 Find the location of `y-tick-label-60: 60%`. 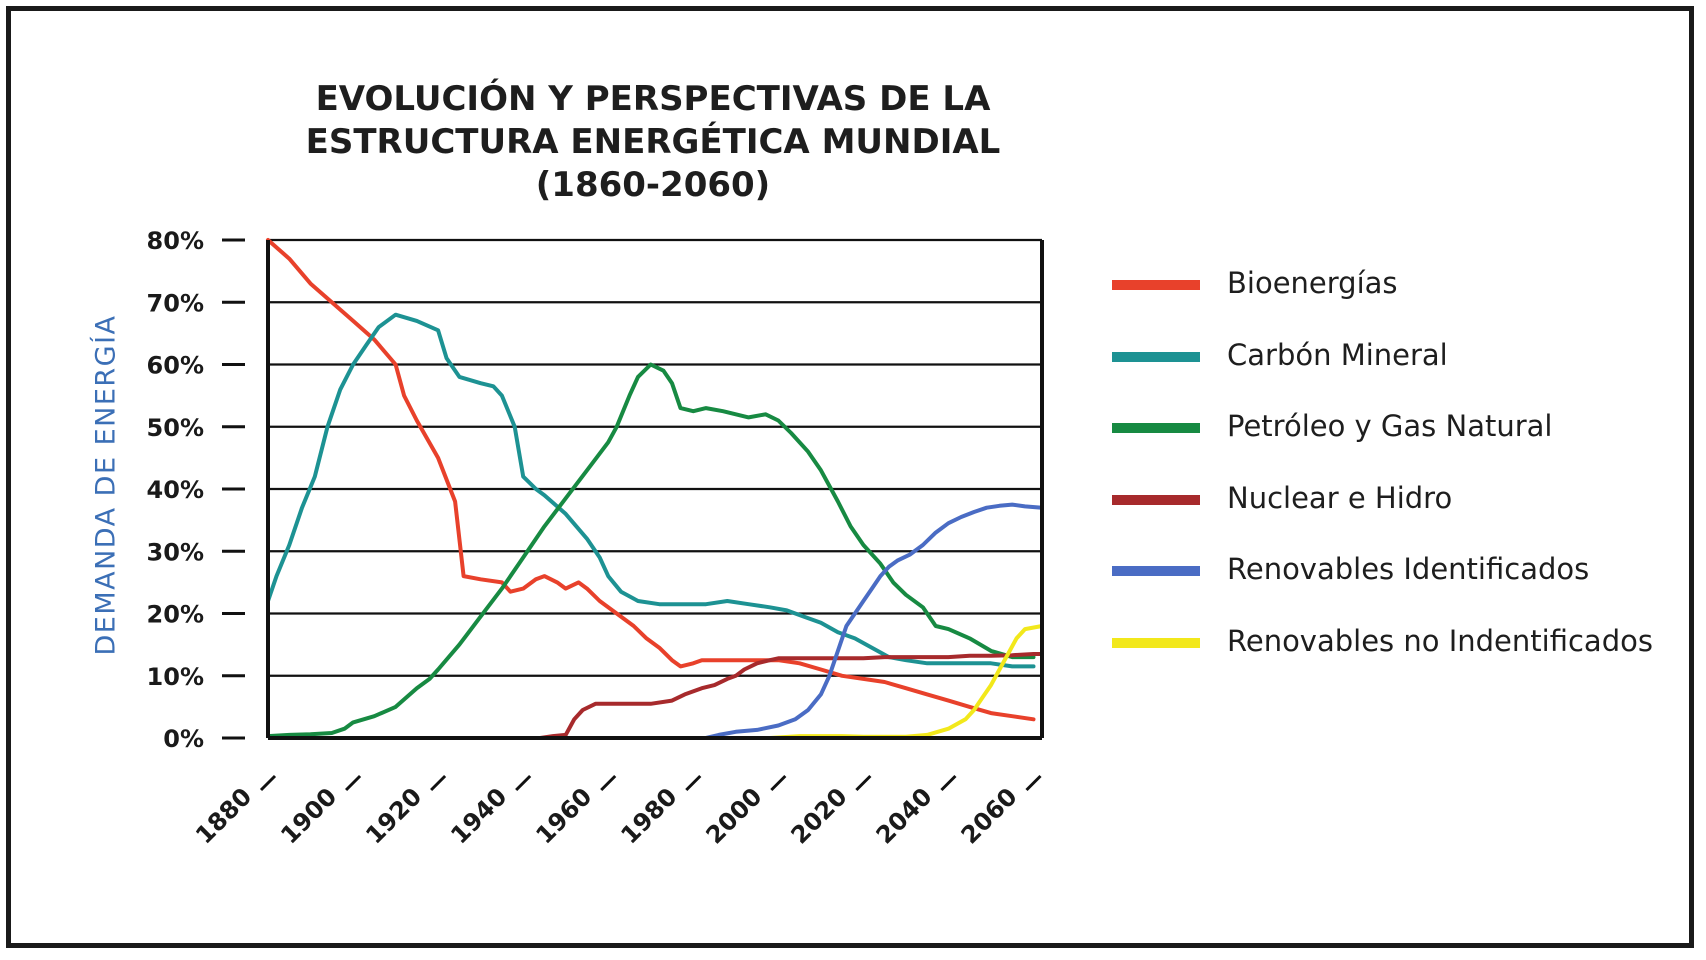

y-tick-label-60: 60% is located at coordinates (175, 366).